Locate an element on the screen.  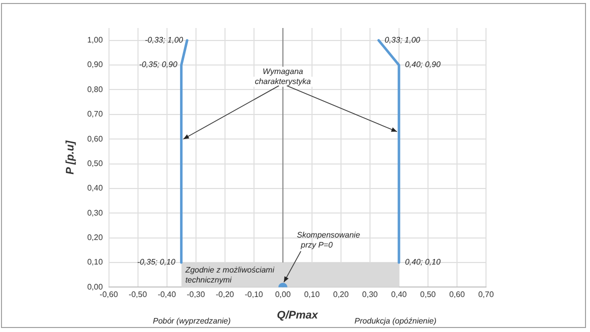
y-tick-label: 0,10 is located at coordinates (95, 262).